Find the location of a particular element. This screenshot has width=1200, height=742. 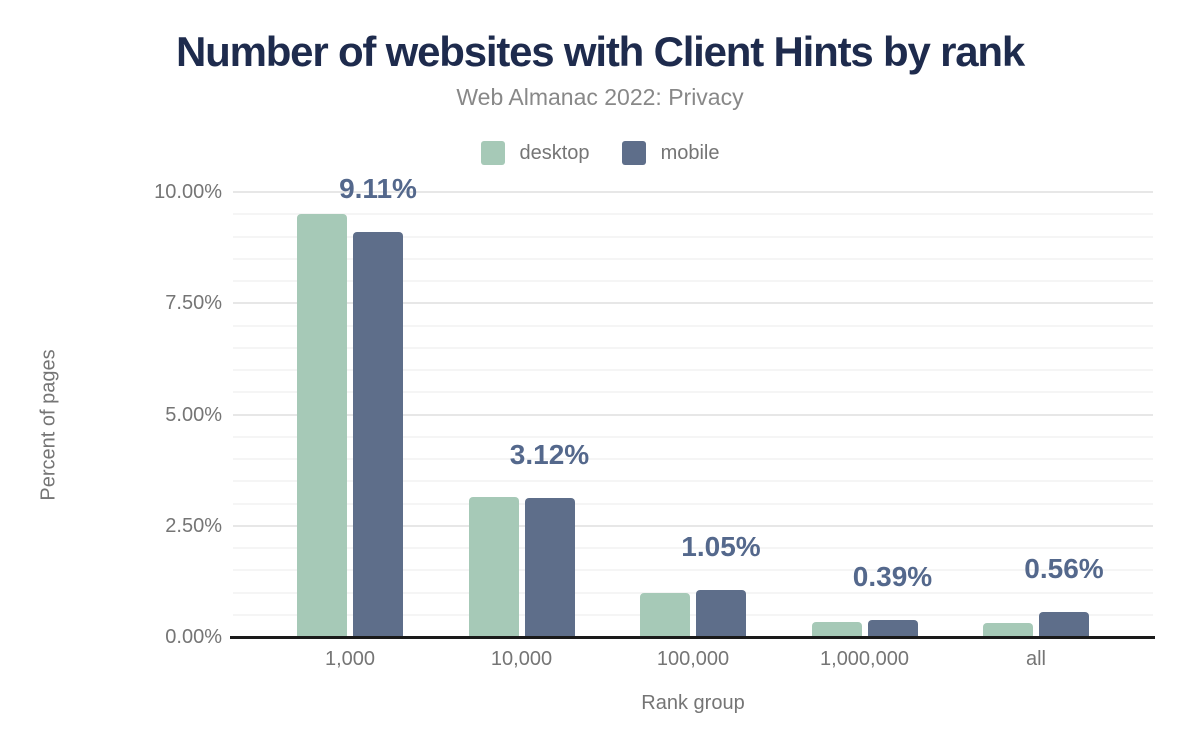

x-tick-label-all: all is located at coordinates (1036, 659).